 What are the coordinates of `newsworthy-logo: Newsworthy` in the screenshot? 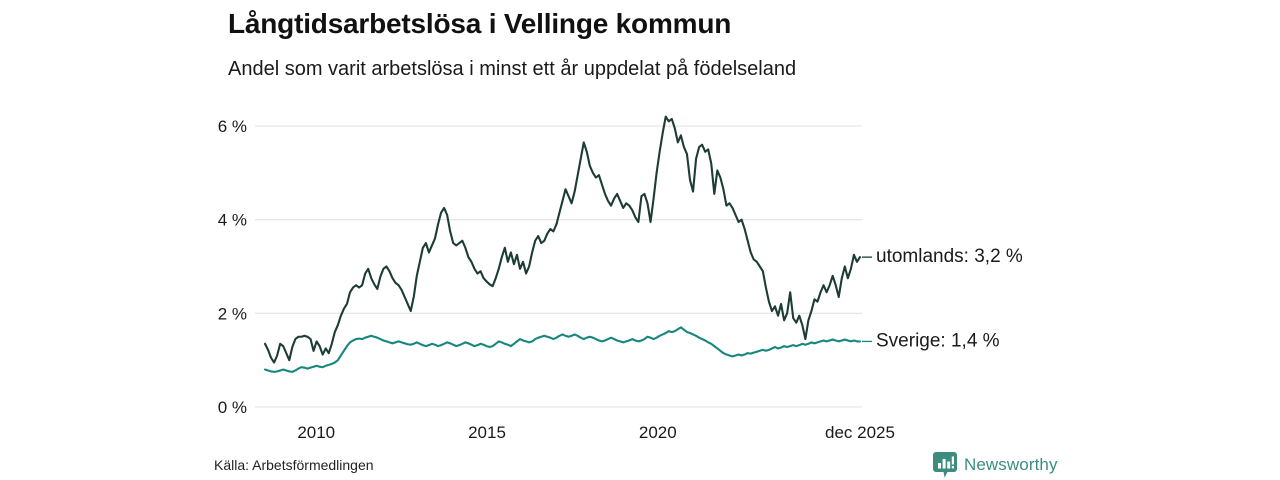 It's located at (995, 465).